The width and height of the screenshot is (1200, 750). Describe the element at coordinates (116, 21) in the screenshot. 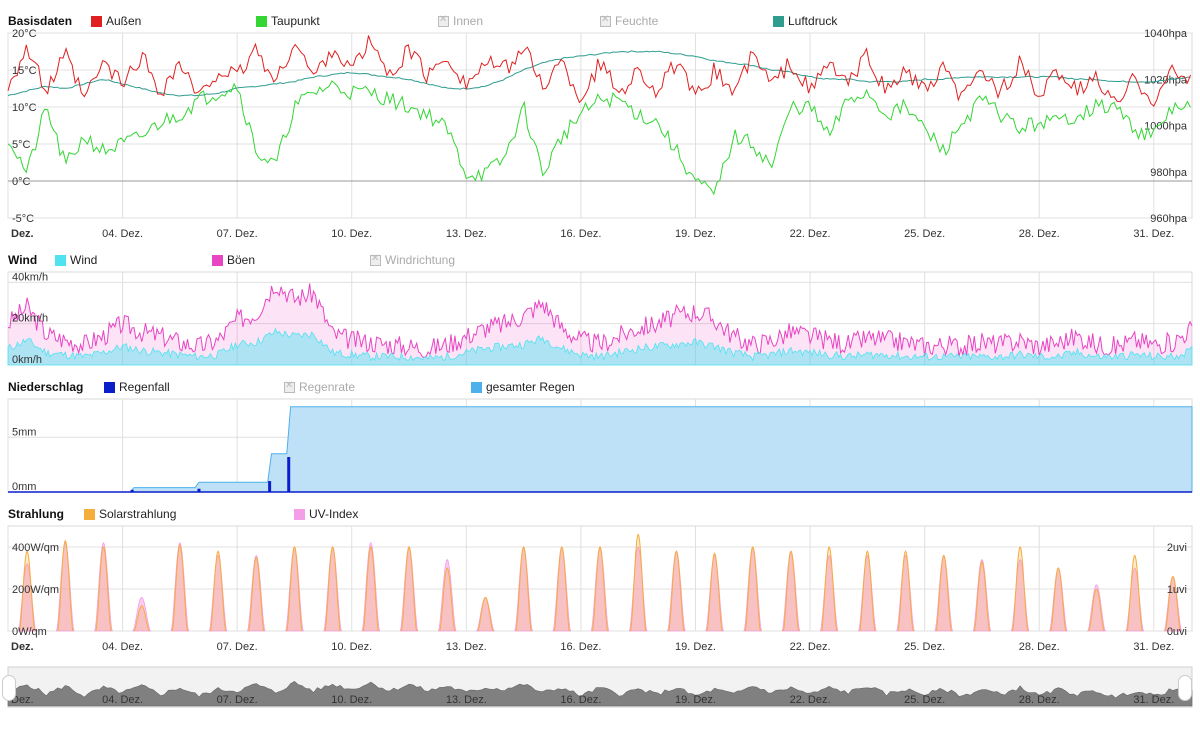

I see `legend-item-aussen: Außen` at that location.